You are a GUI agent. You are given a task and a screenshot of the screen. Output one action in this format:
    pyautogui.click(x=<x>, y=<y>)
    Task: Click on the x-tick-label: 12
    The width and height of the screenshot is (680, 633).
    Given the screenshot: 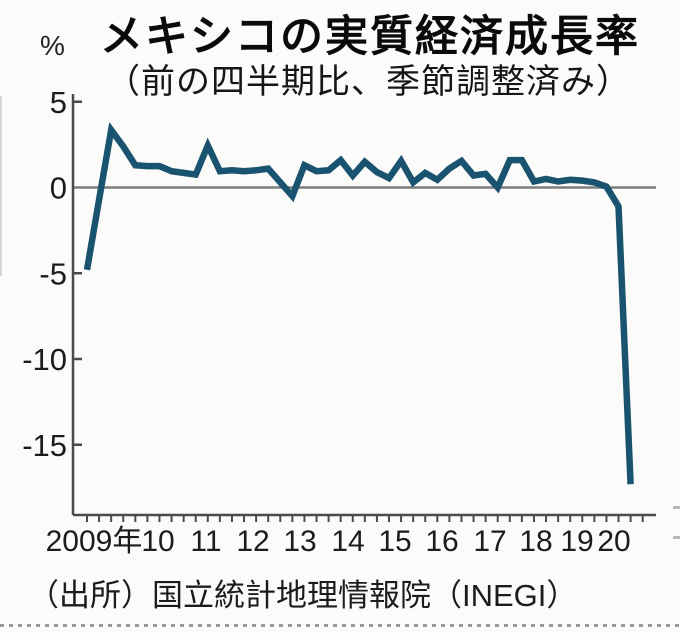 What is the action you would take?
    pyautogui.click(x=252, y=541)
    